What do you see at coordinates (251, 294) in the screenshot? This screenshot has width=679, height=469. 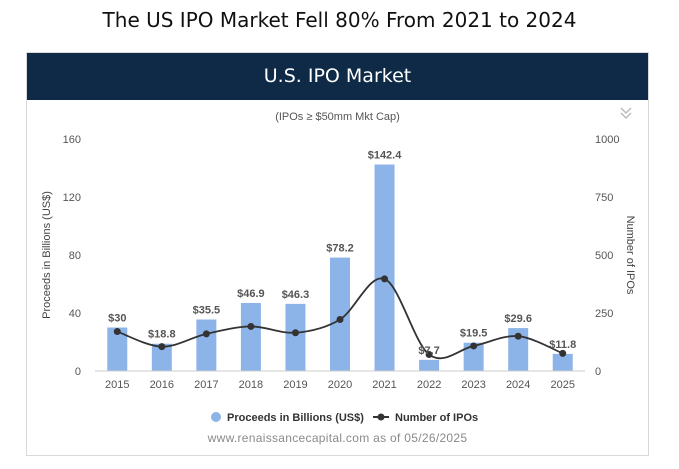 I see `bar-label-2018: $46.9` at bounding box center [251, 294].